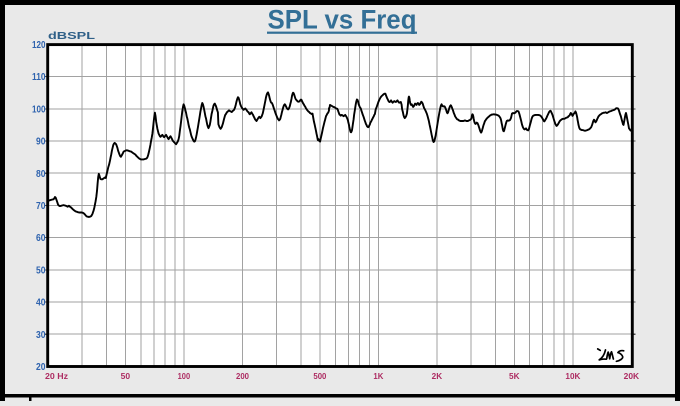 This screenshot has width=680, height=406. I want to click on svg-text: 110, so click(39, 77).